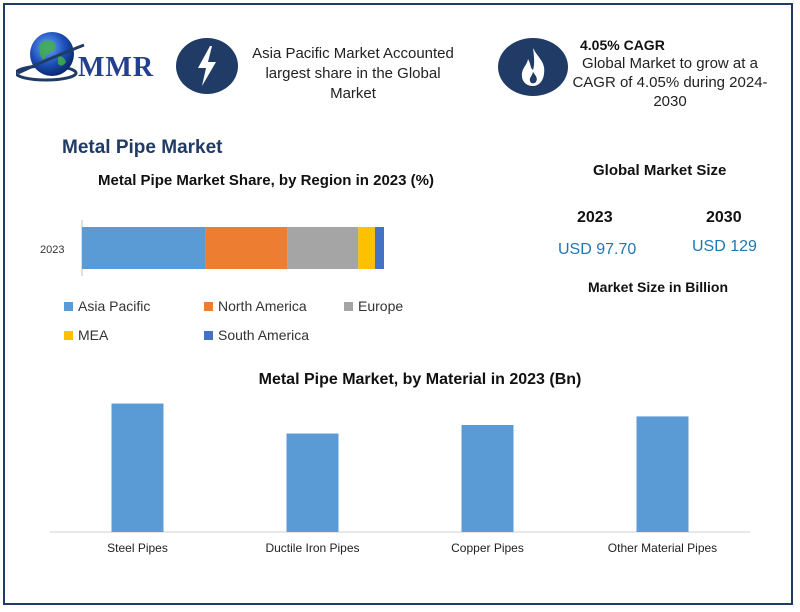 The height and width of the screenshot is (612, 800). What do you see at coordinates (366, 248) in the screenshot?
I see `region-bar-mea` at bounding box center [366, 248].